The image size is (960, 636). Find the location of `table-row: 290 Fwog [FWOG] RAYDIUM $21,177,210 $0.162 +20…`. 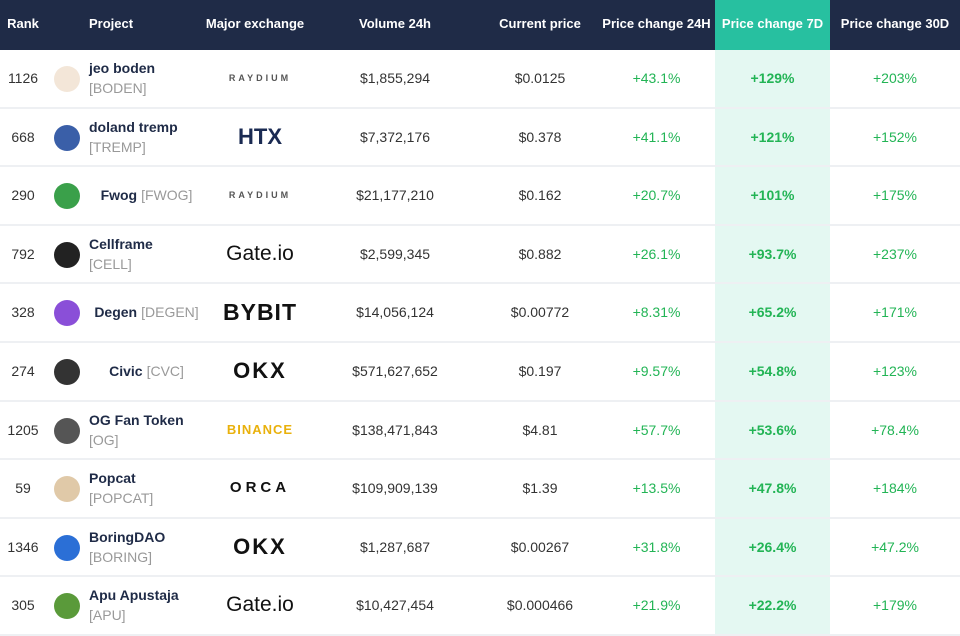

table-row: 290 Fwog [FWOG] RAYDIUM $21,177,210 $0.162 +20… is located at coordinates (480, 196).